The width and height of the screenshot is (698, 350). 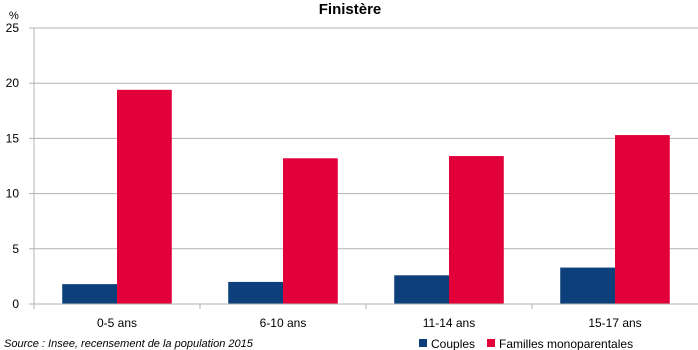 I want to click on y-tick-label: 0, so click(x=15, y=304).